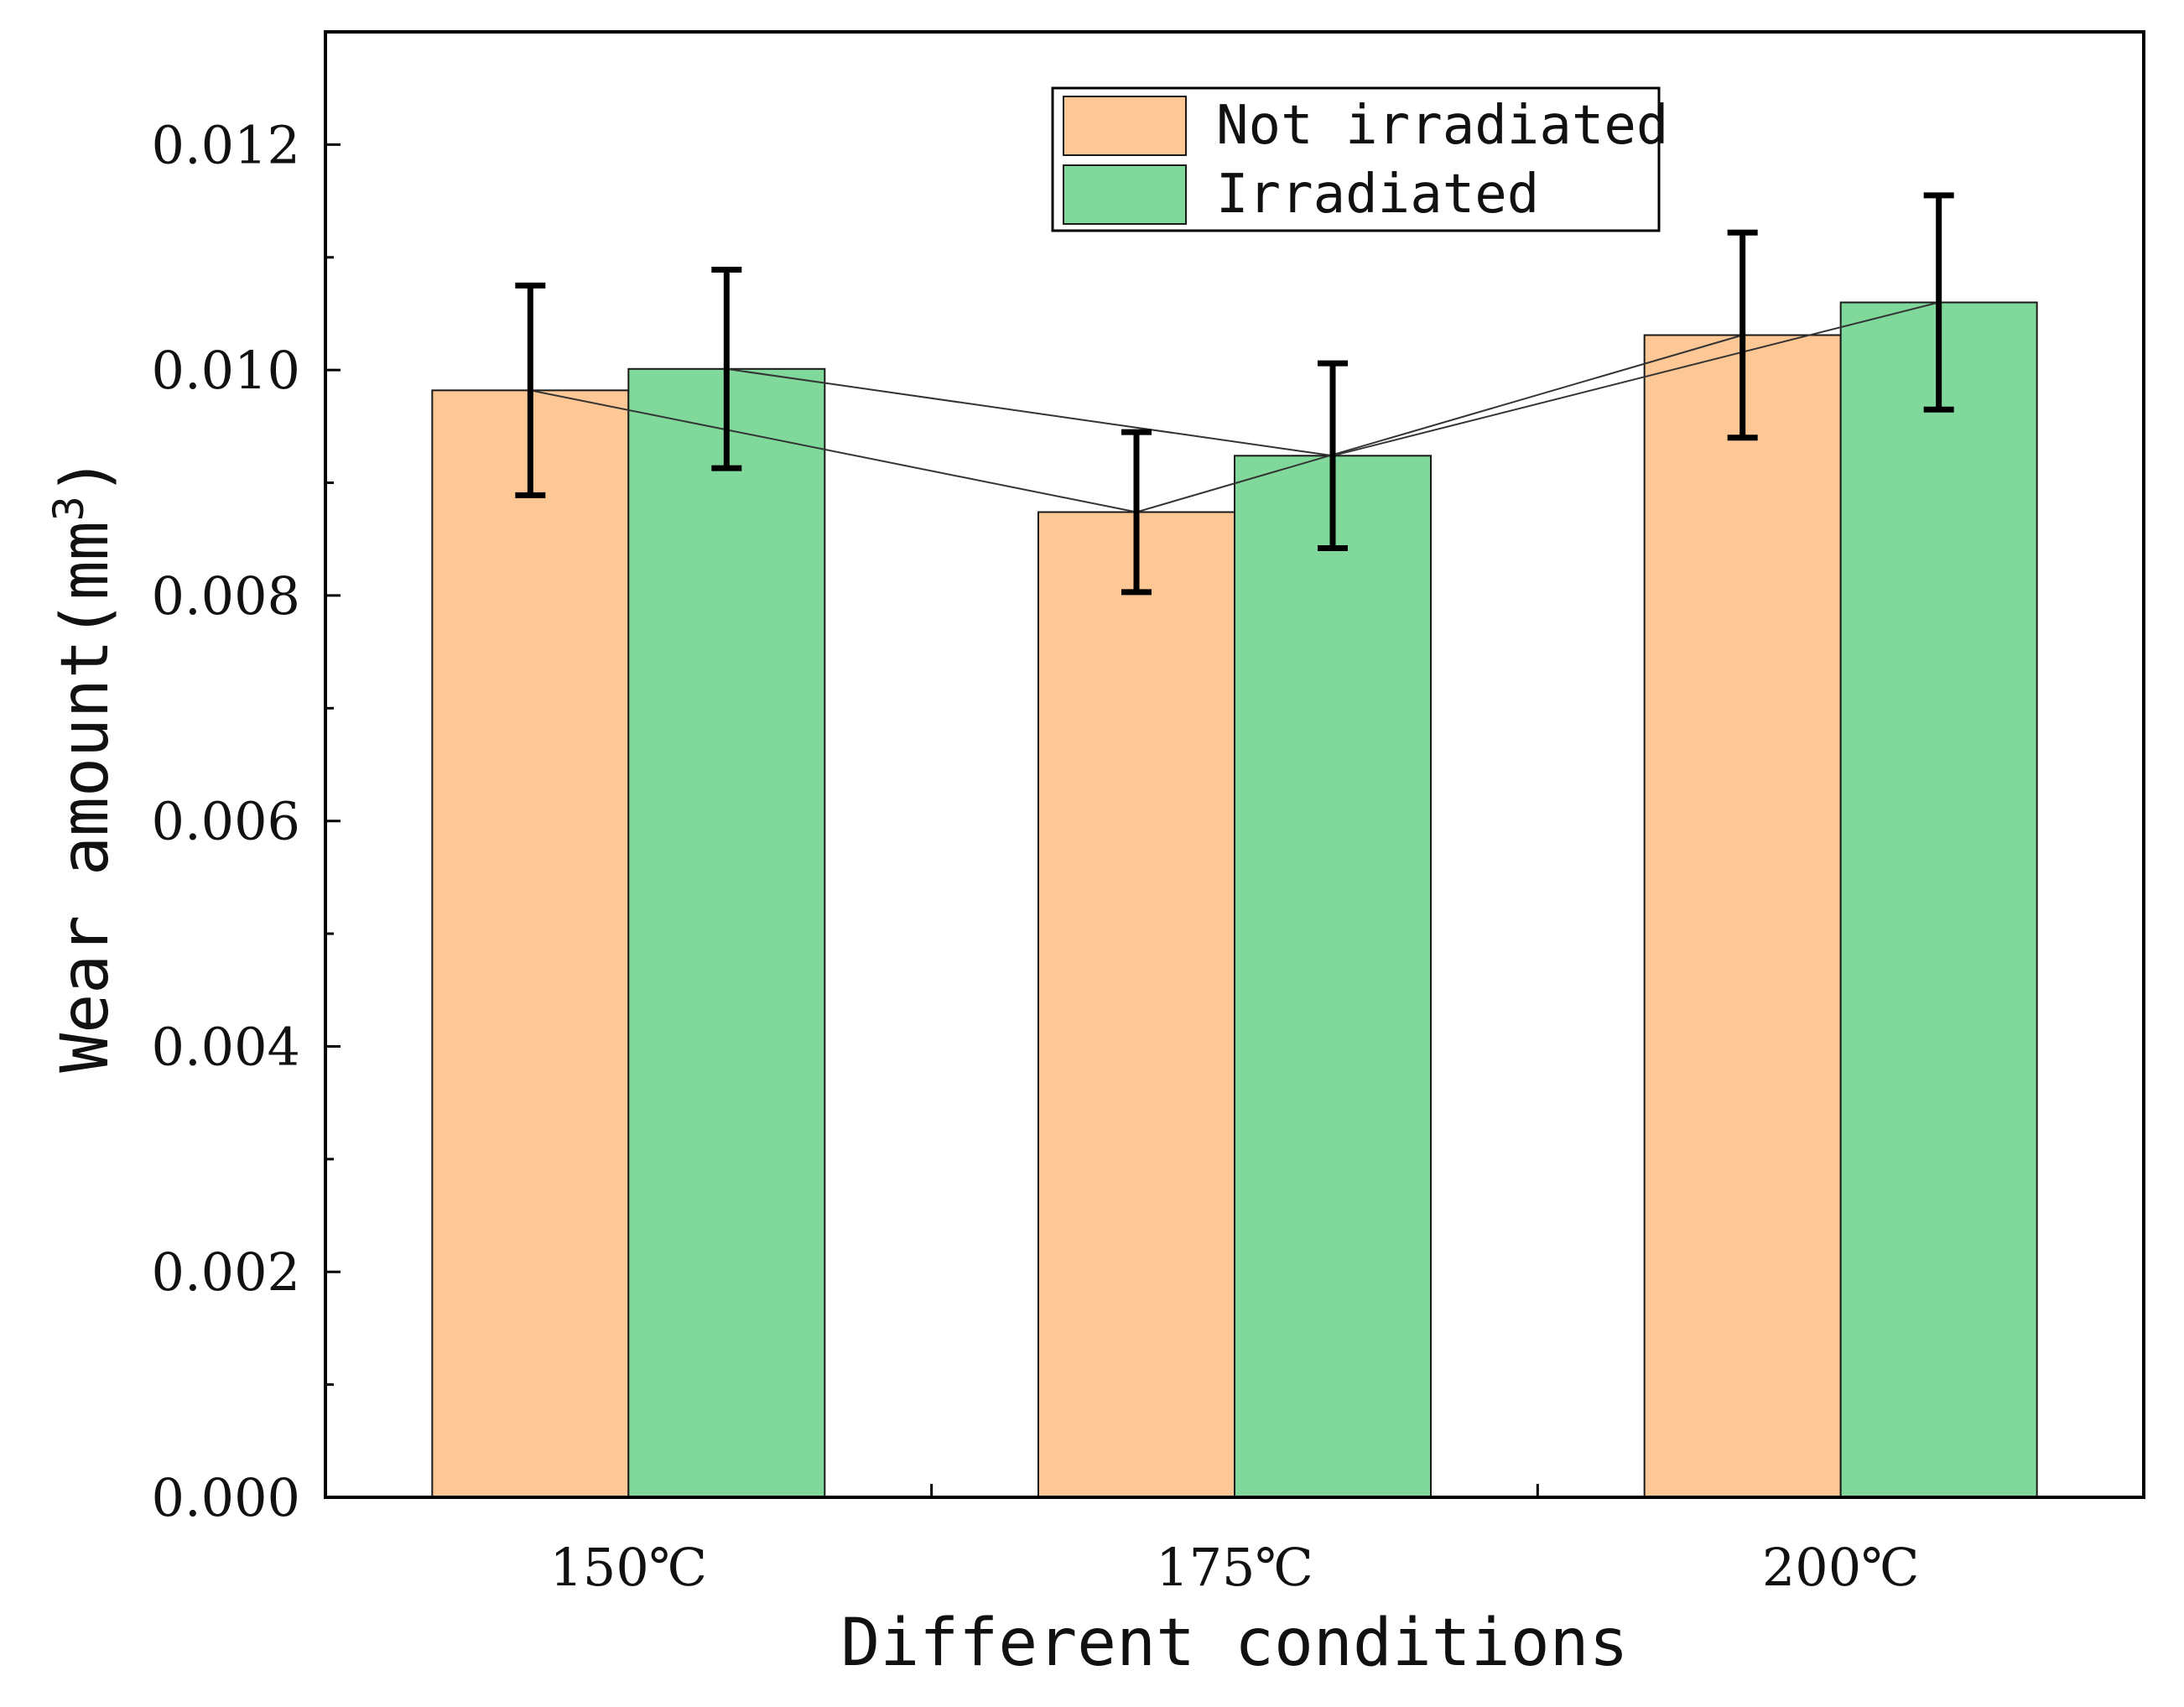 This screenshot has height=1707, width=2184. What do you see at coordinates (227, 1046) in the screenshot?
I see `y-tick-label: 0.004` at bounding box center [227, 1046].